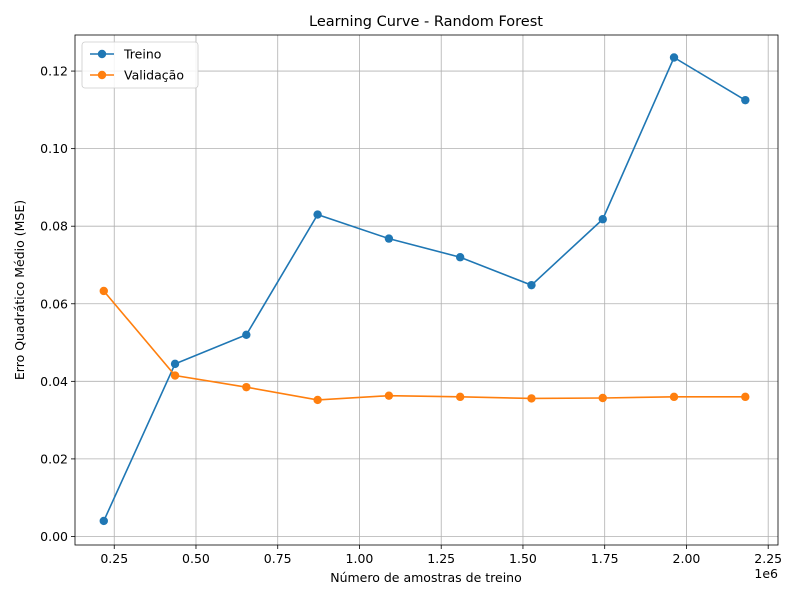 The width and height of the screenshot is (800, 600). I want to click on x-tick-label: 0.25, so click(114, 558).